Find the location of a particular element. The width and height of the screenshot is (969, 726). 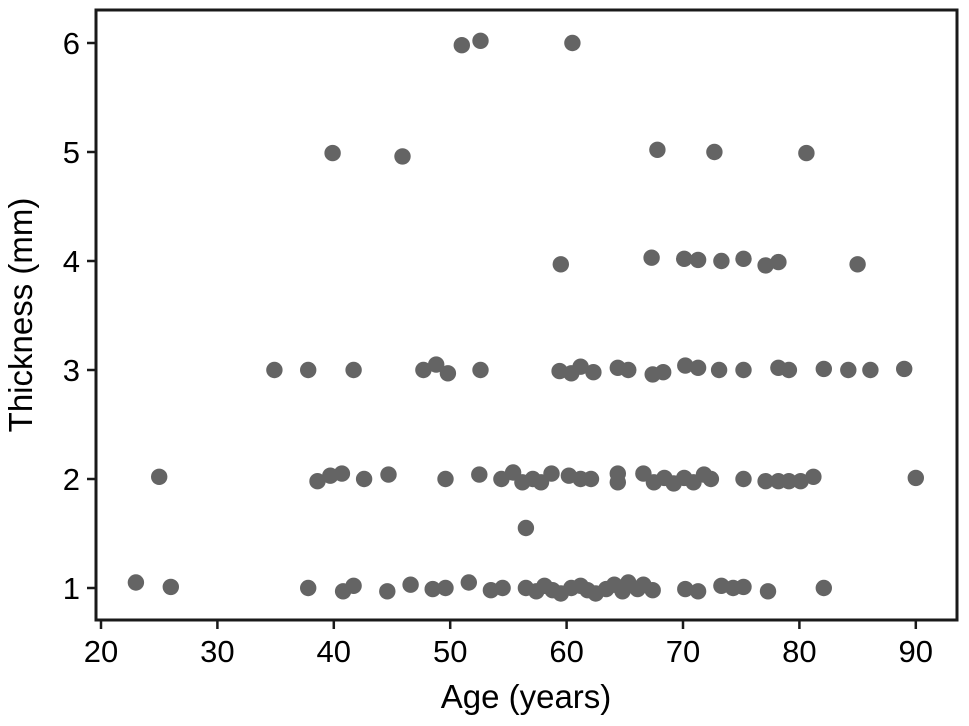

y-tick-label: 5 is located at coordinates (71, 152).